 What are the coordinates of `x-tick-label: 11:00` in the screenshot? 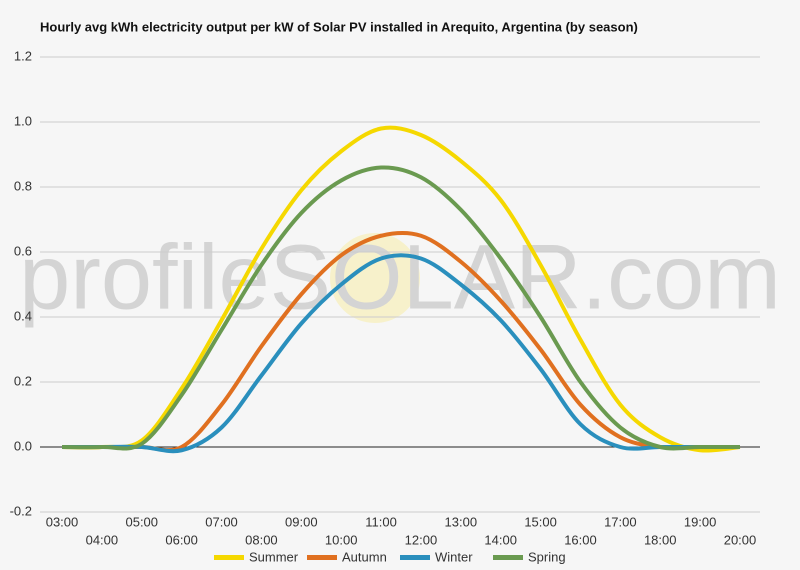 It's located at (381, 521).